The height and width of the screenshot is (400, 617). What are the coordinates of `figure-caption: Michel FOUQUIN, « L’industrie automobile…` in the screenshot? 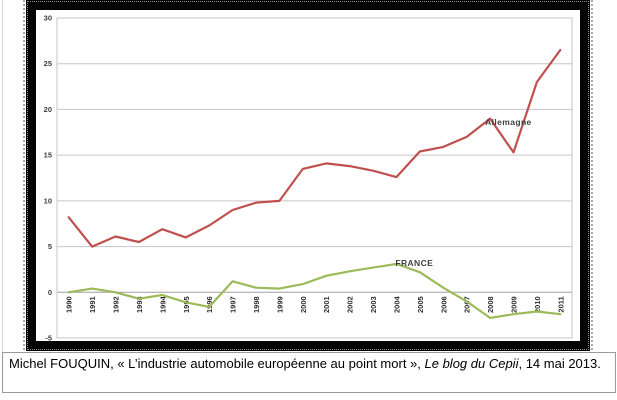 It's located at (309, 372).